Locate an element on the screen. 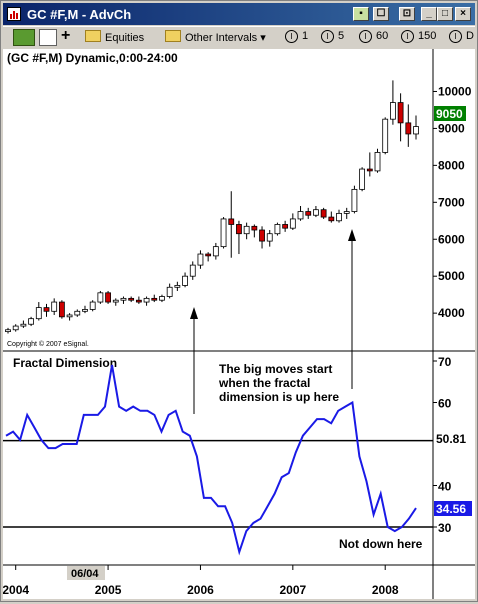 Image resolution: width=478 pixels, height=604 pixels. year-tick-label: 2005 is located at coordinates (108, 590).